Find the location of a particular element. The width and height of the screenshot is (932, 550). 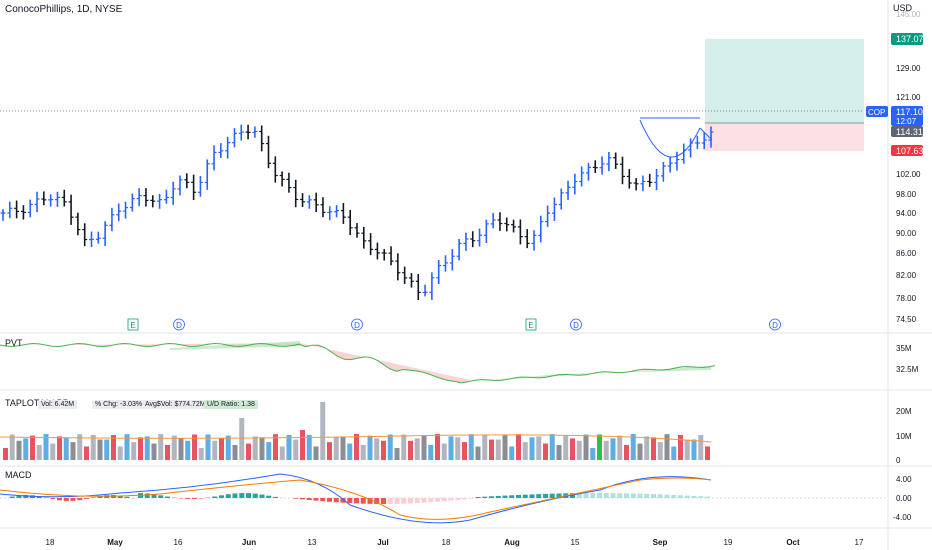

time-tick: Aug is located at coordinates (512, 542).